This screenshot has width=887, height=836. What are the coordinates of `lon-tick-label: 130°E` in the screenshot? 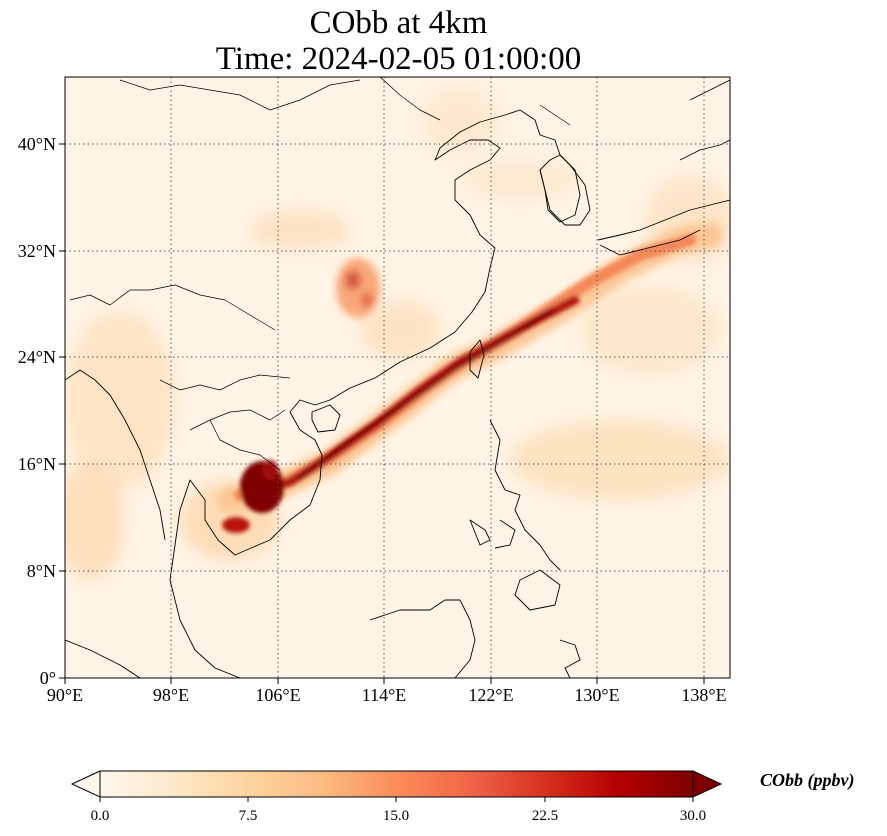 It's located at (596, 695).